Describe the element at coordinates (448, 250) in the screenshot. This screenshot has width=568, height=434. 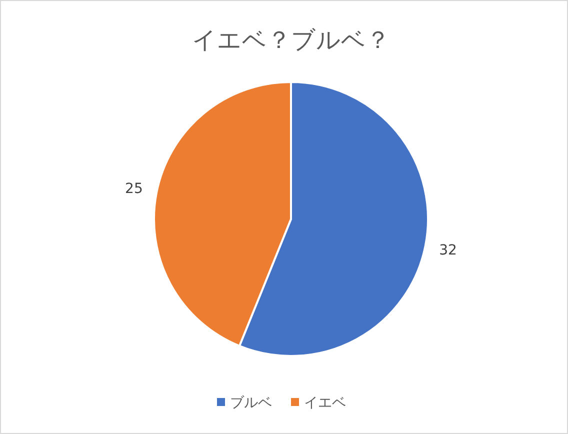
I see `data-label: 32` at that location.